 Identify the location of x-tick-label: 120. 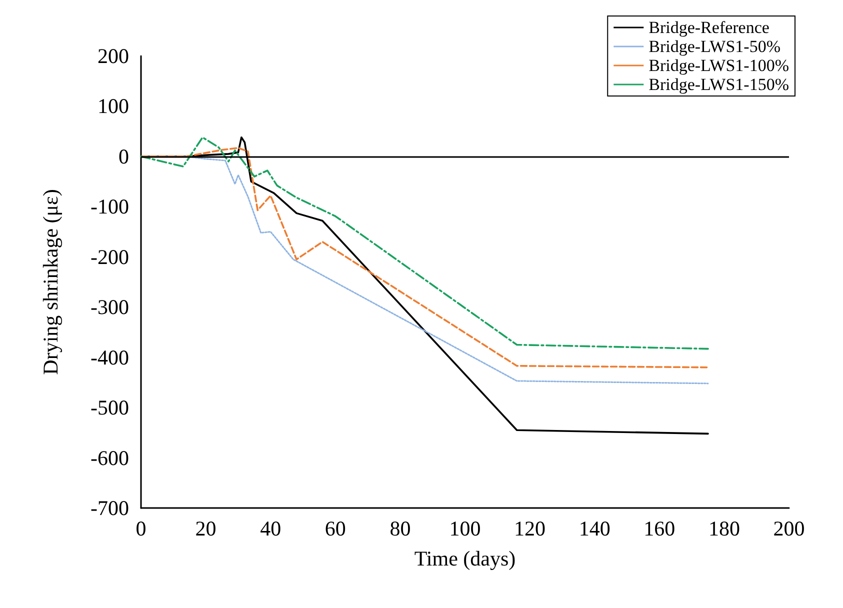
(530, 528).